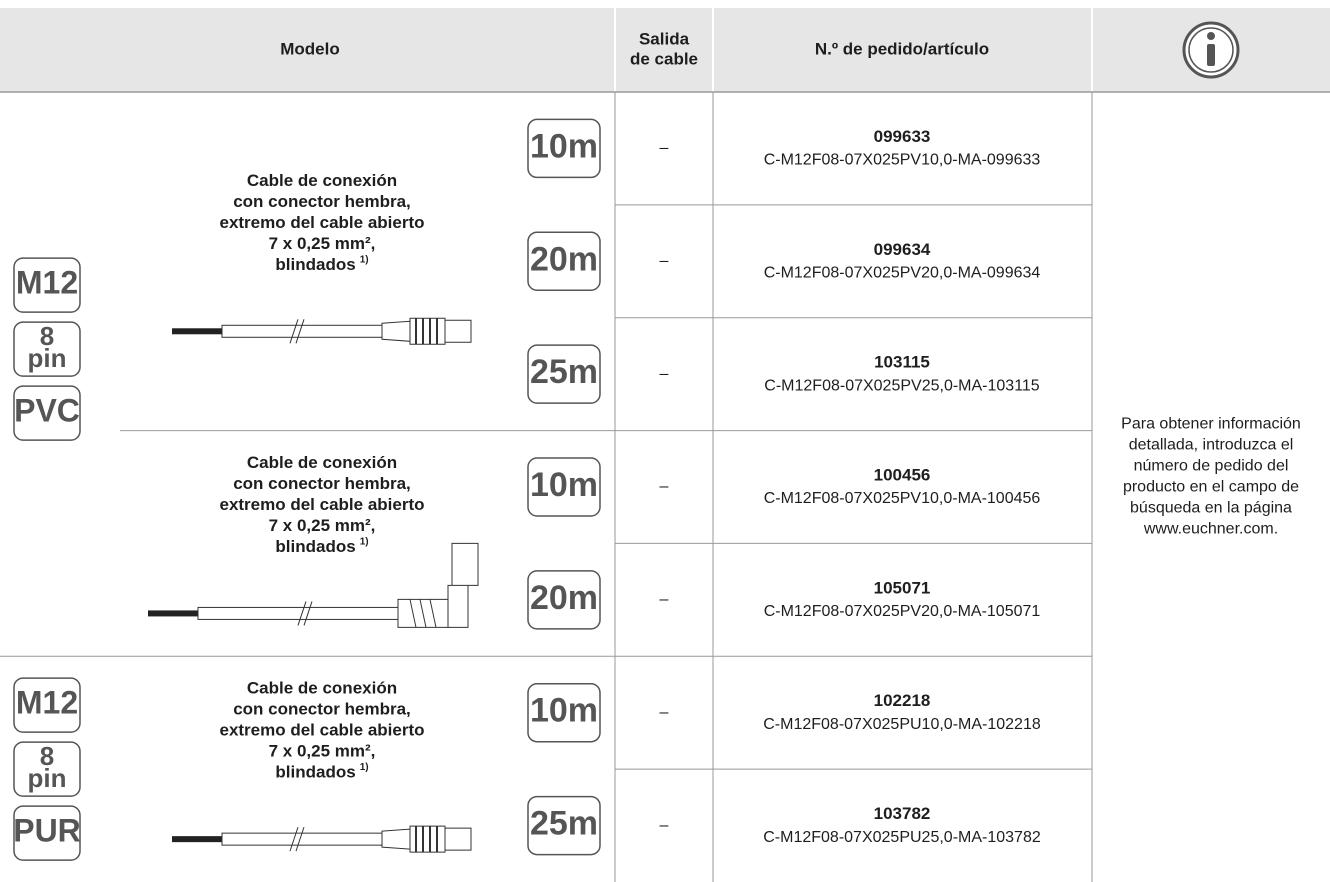  I want to click on info-text: número de pedido del, so click(1211, 466).